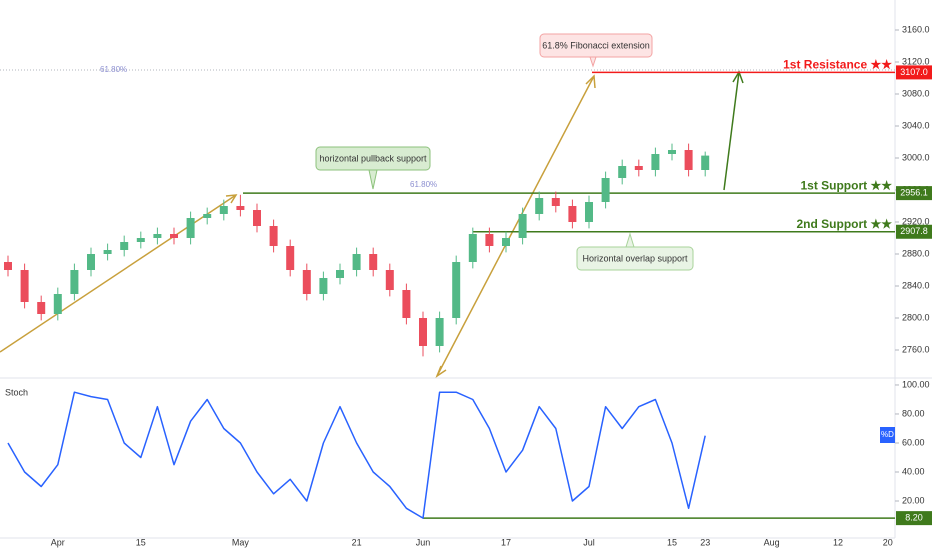 The width and height of the screenshot is (932, 550). What do you see at coordinates (373, 158) in the screenshot?
I see `callout-text: horizontal pullback support` at bounding box center [373, 158].